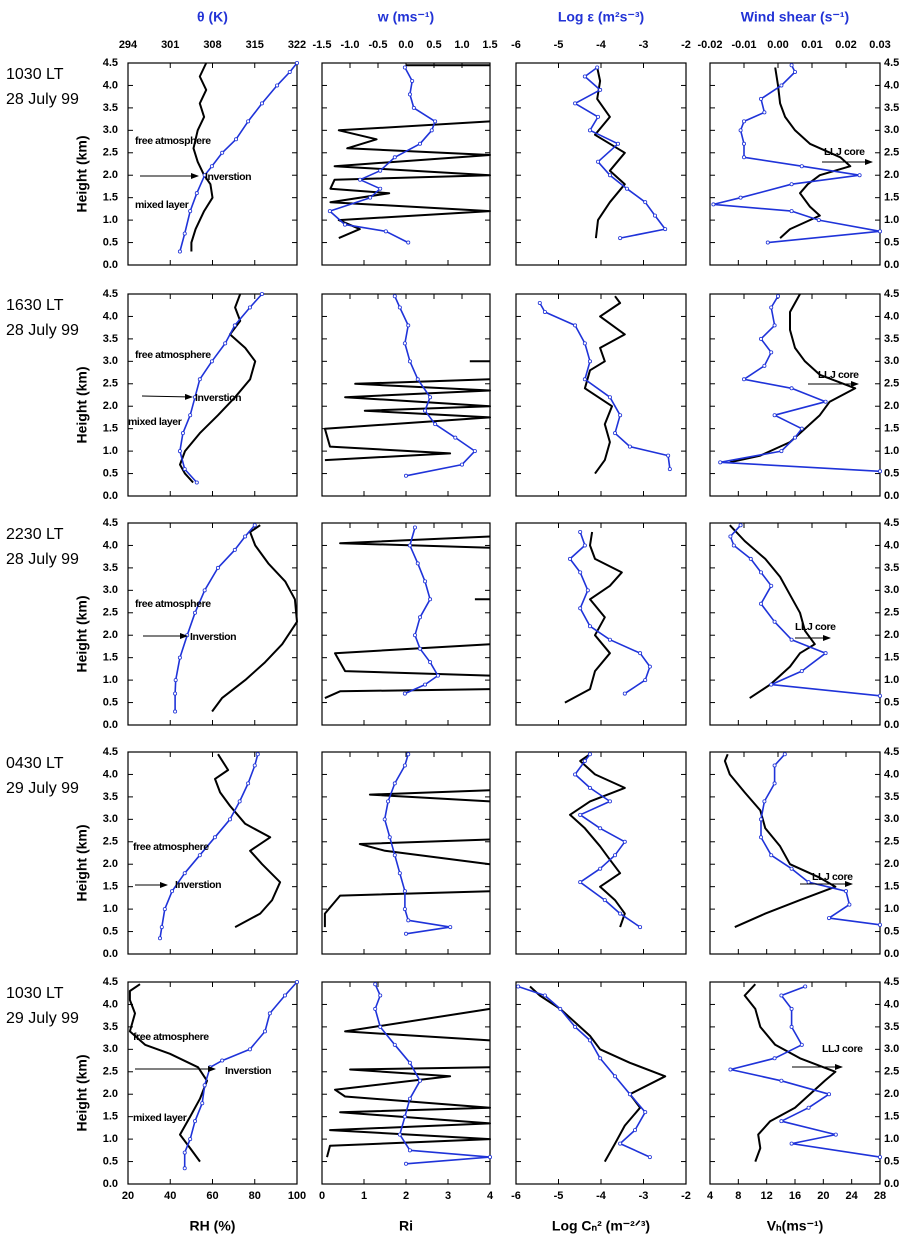  What do you see at coordinates (811, 45) in the screenshot?
I see `top-tick-label: 0.01` at bounding box center [811, 45].